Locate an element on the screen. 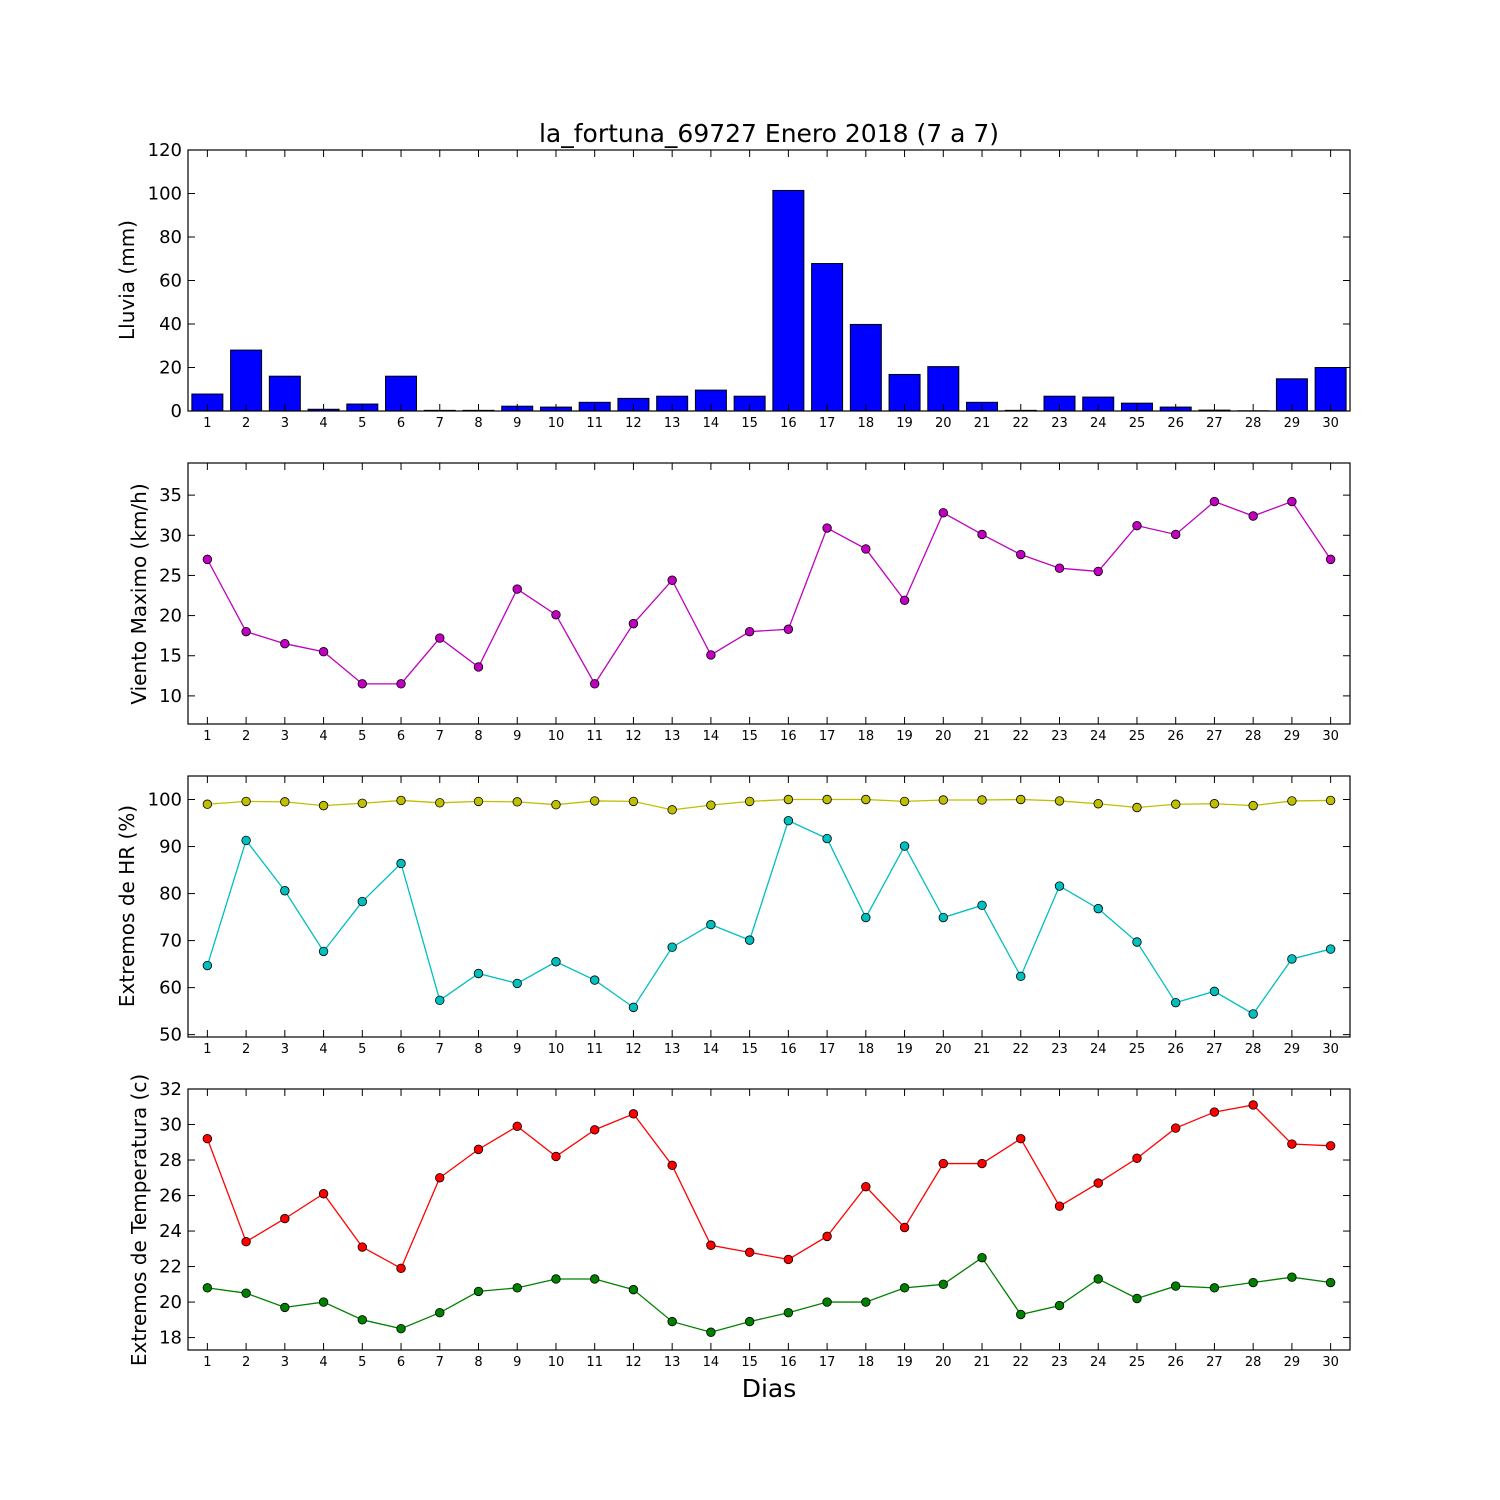 The image size is (1500, 1500). humidity-y-tick-label: 100 is located at coordinates (165, 800).